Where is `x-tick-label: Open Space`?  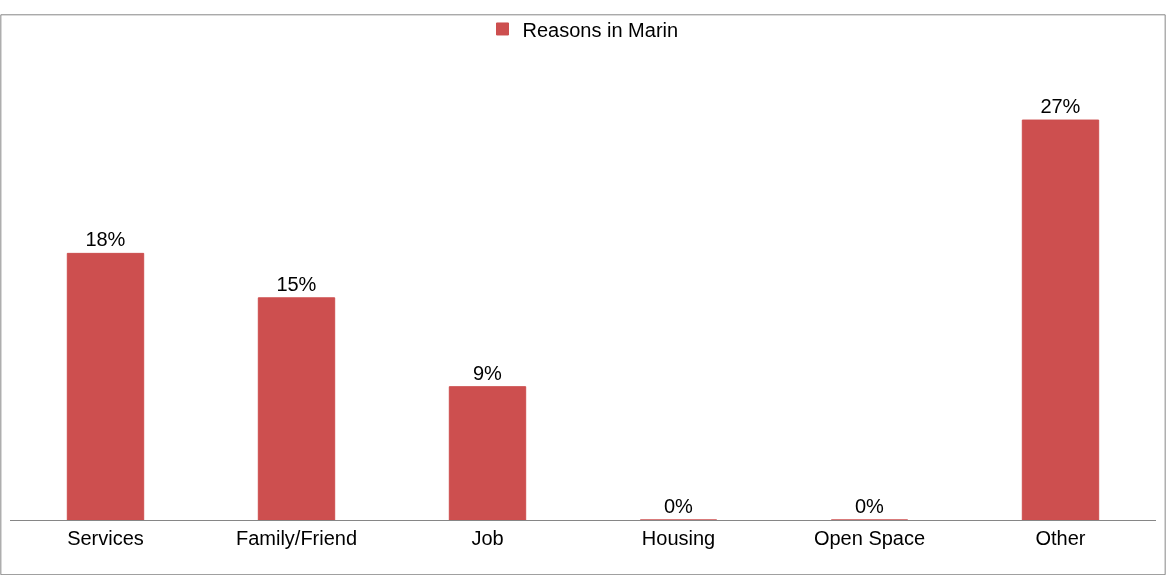 x-tick-label: Open Space is located at coordinates (869, 538).